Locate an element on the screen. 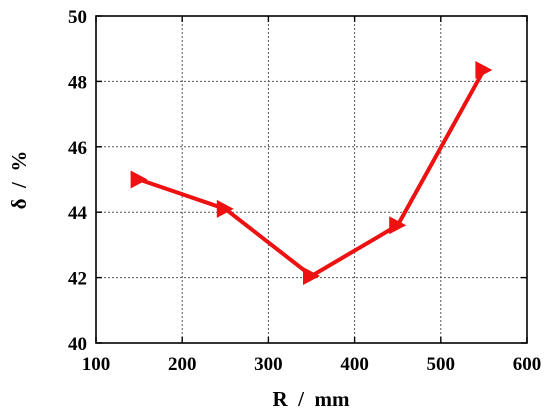 This screenshot has height=417, width=550. y-tick-label: 44 is located at coordinates (78, 213).